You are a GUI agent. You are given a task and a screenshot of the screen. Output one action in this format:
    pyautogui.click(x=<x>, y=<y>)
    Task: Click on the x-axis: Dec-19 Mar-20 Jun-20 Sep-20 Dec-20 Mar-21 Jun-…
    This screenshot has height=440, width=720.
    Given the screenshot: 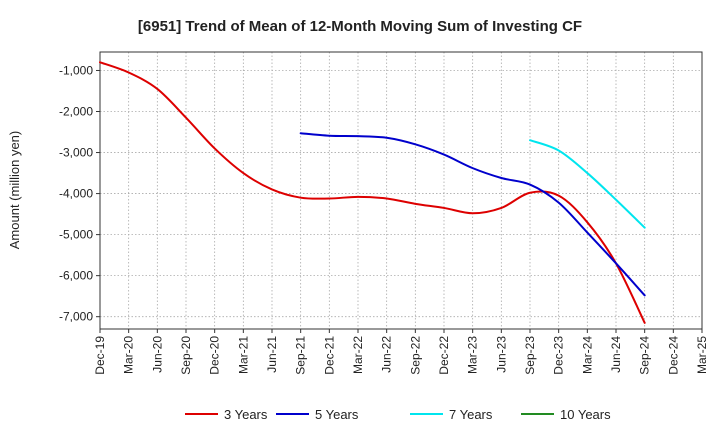 What is the action you would take?
    pyautogui.click(x=401, y=352)
    